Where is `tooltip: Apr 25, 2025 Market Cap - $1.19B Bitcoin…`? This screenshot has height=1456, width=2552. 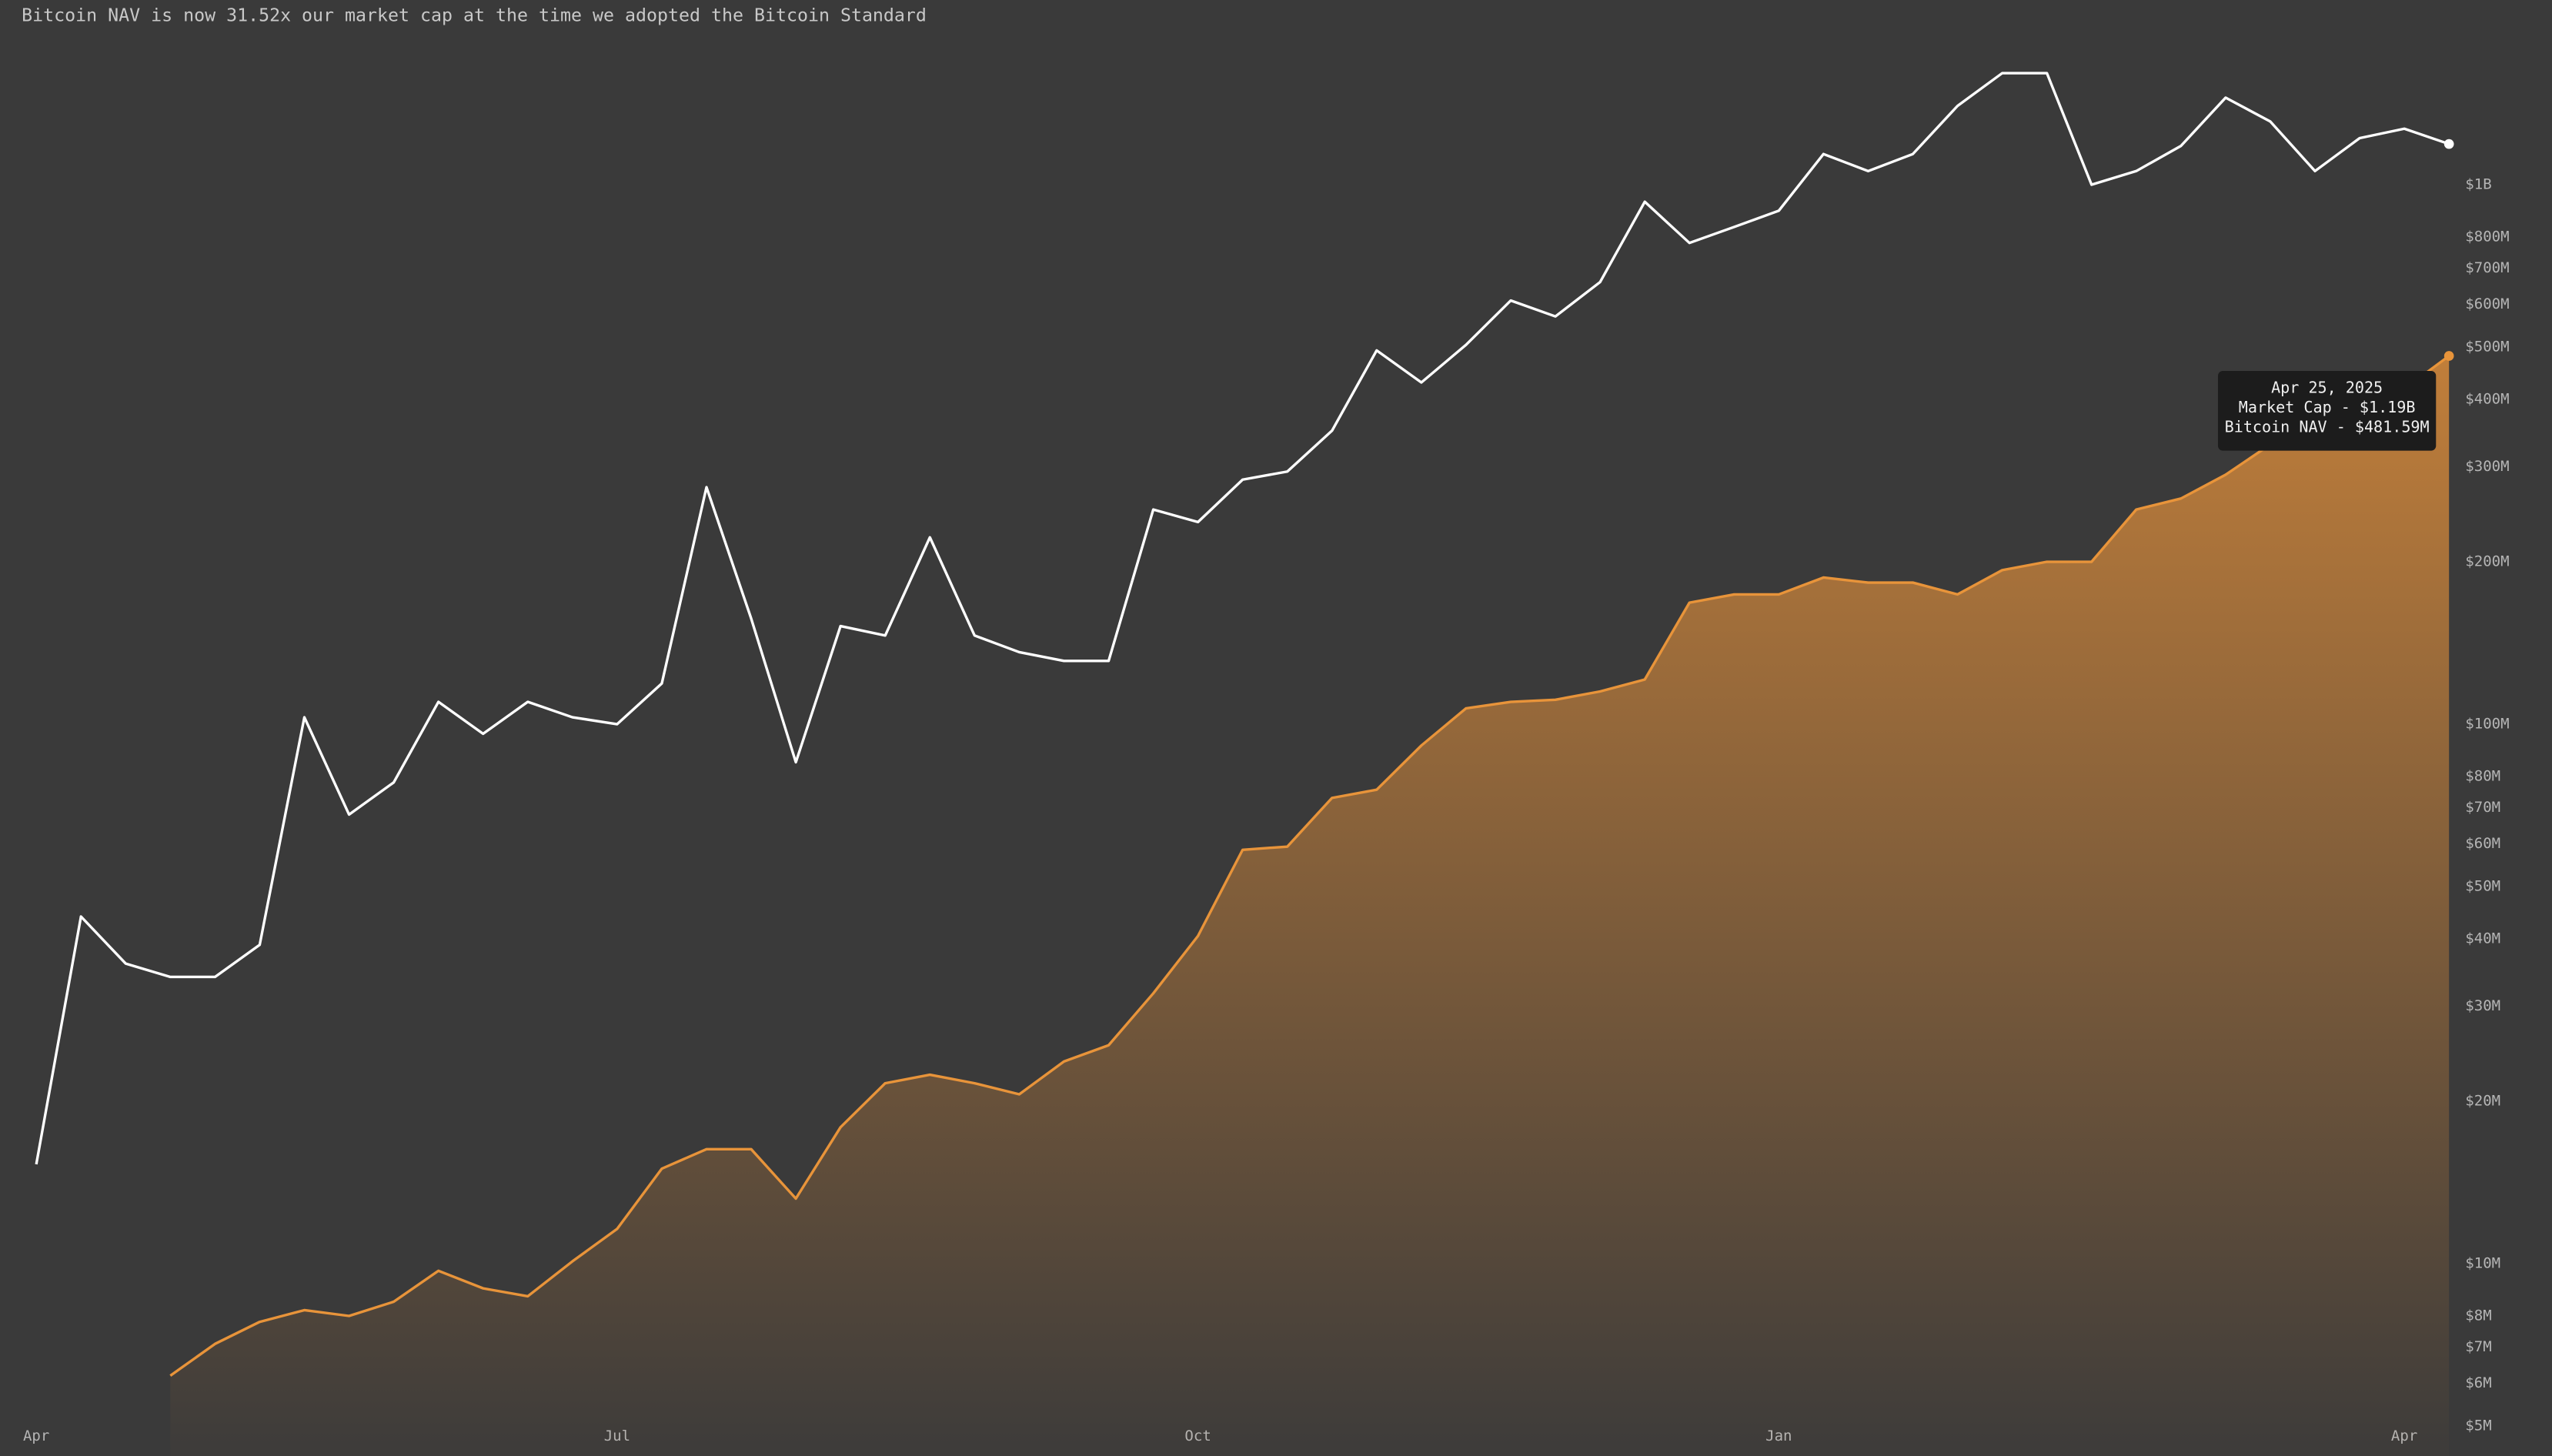
tooltip: Apr 25, 2025 Market Cap - $1.19B Bitcoin… is located at coordinates (2327, 410).